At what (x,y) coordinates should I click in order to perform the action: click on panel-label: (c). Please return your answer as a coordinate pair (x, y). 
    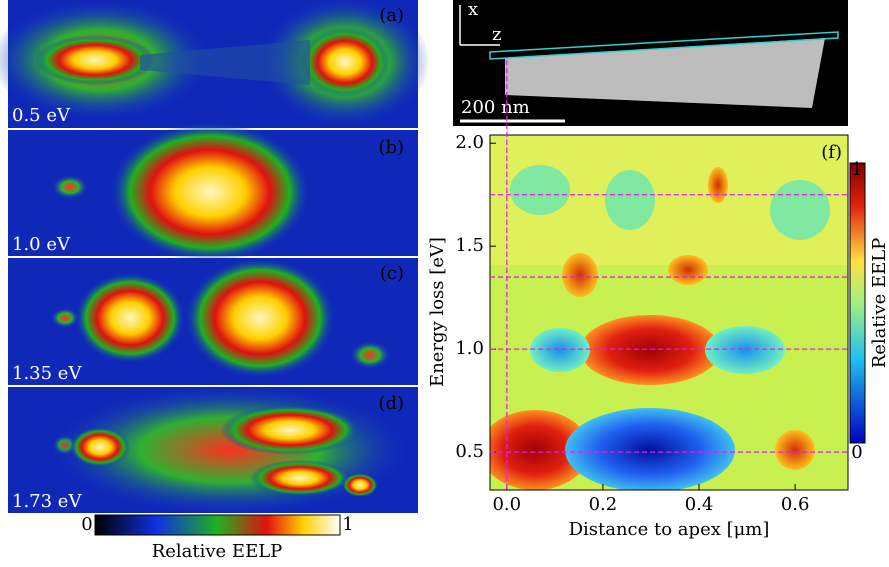
    Looking at the image, I should click on (392, 273).